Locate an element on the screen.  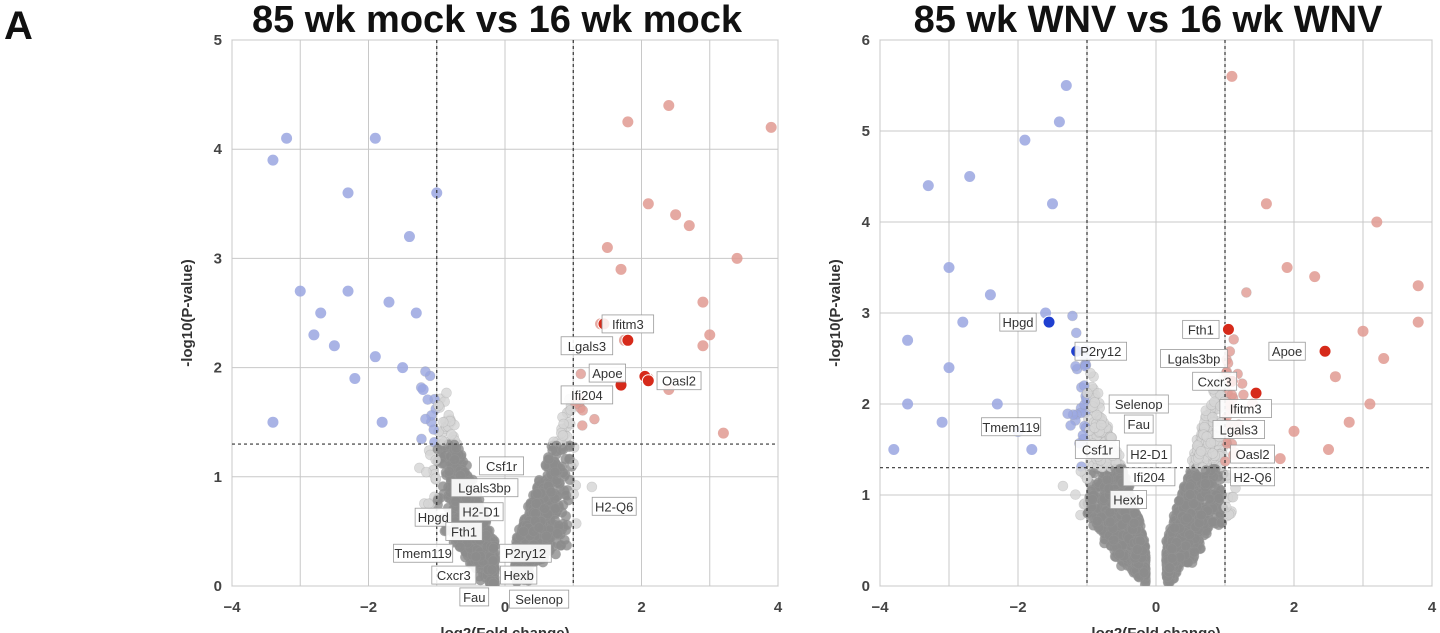
gene-label: P2ry12 is located at coordinates (525, 553).